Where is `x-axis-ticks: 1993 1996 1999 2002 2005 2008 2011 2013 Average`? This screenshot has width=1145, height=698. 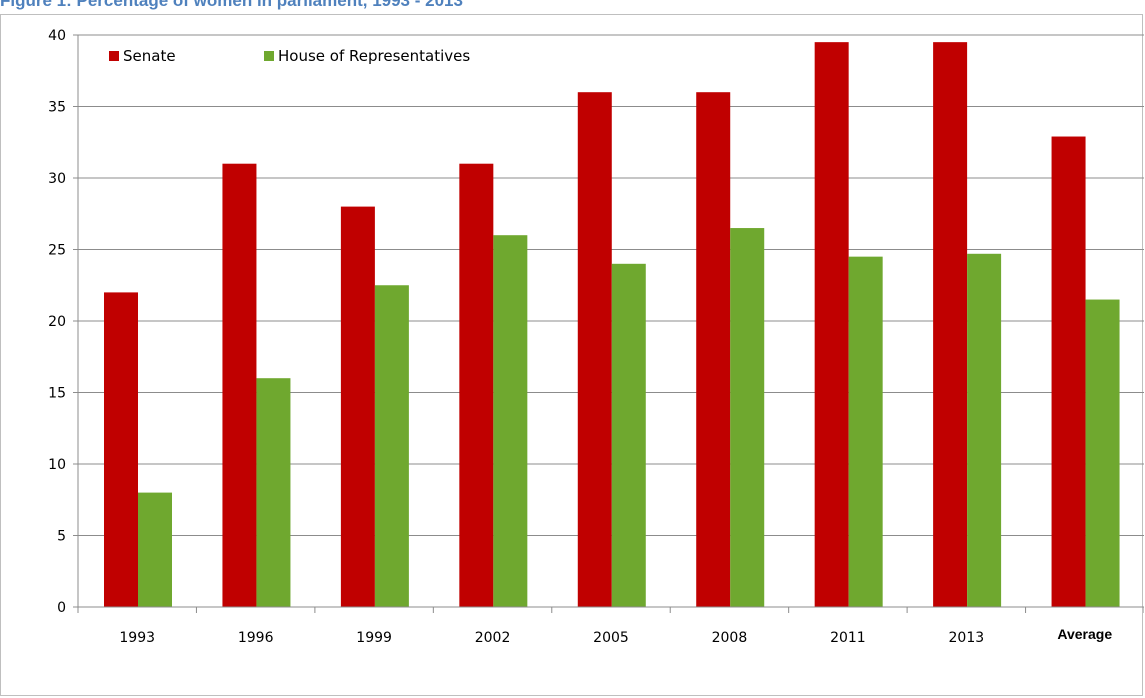
x-axis-ticks: 1993 1996 1999 2002 2005 2008 2011 2013 Average is located at coordinates (610, 626).